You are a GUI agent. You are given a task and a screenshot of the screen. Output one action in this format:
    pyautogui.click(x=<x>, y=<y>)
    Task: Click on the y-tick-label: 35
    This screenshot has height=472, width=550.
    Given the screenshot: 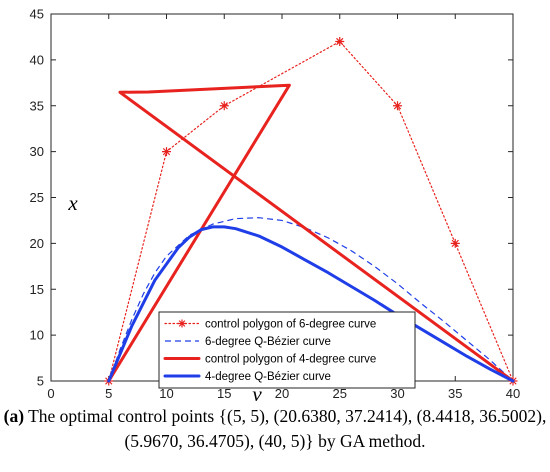 What is the action you would take?
    pyautogui.click(x=37, y=105)
    